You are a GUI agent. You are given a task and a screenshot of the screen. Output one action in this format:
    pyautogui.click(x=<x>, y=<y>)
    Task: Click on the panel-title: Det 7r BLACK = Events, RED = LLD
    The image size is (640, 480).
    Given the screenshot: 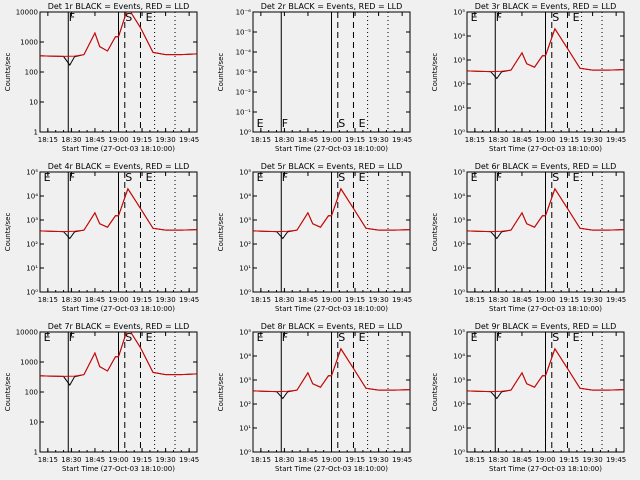 What is the action you would take?
    pyautogui.click(x=119, y=326)
    